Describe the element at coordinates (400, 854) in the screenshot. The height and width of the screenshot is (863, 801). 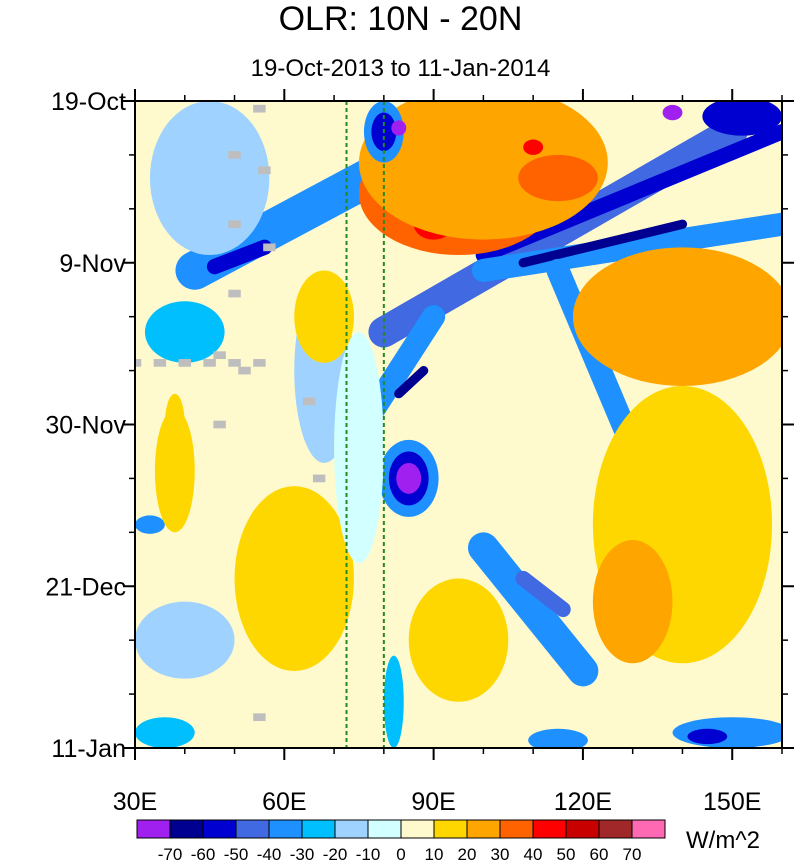
I see `colorbar-level-label-7: 0` at that location.